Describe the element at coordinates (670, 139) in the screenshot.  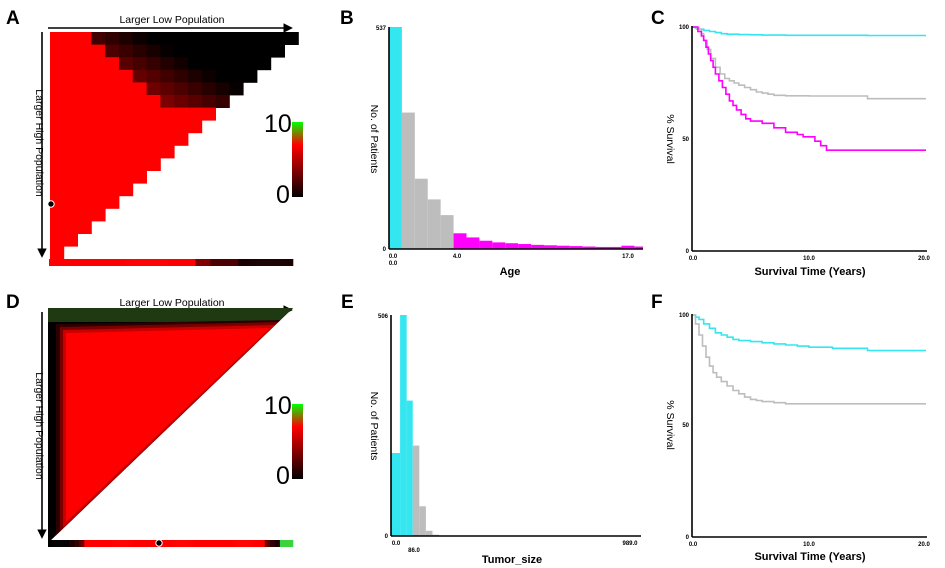
I see `panel-c-ylabel: % Survival` at that location.